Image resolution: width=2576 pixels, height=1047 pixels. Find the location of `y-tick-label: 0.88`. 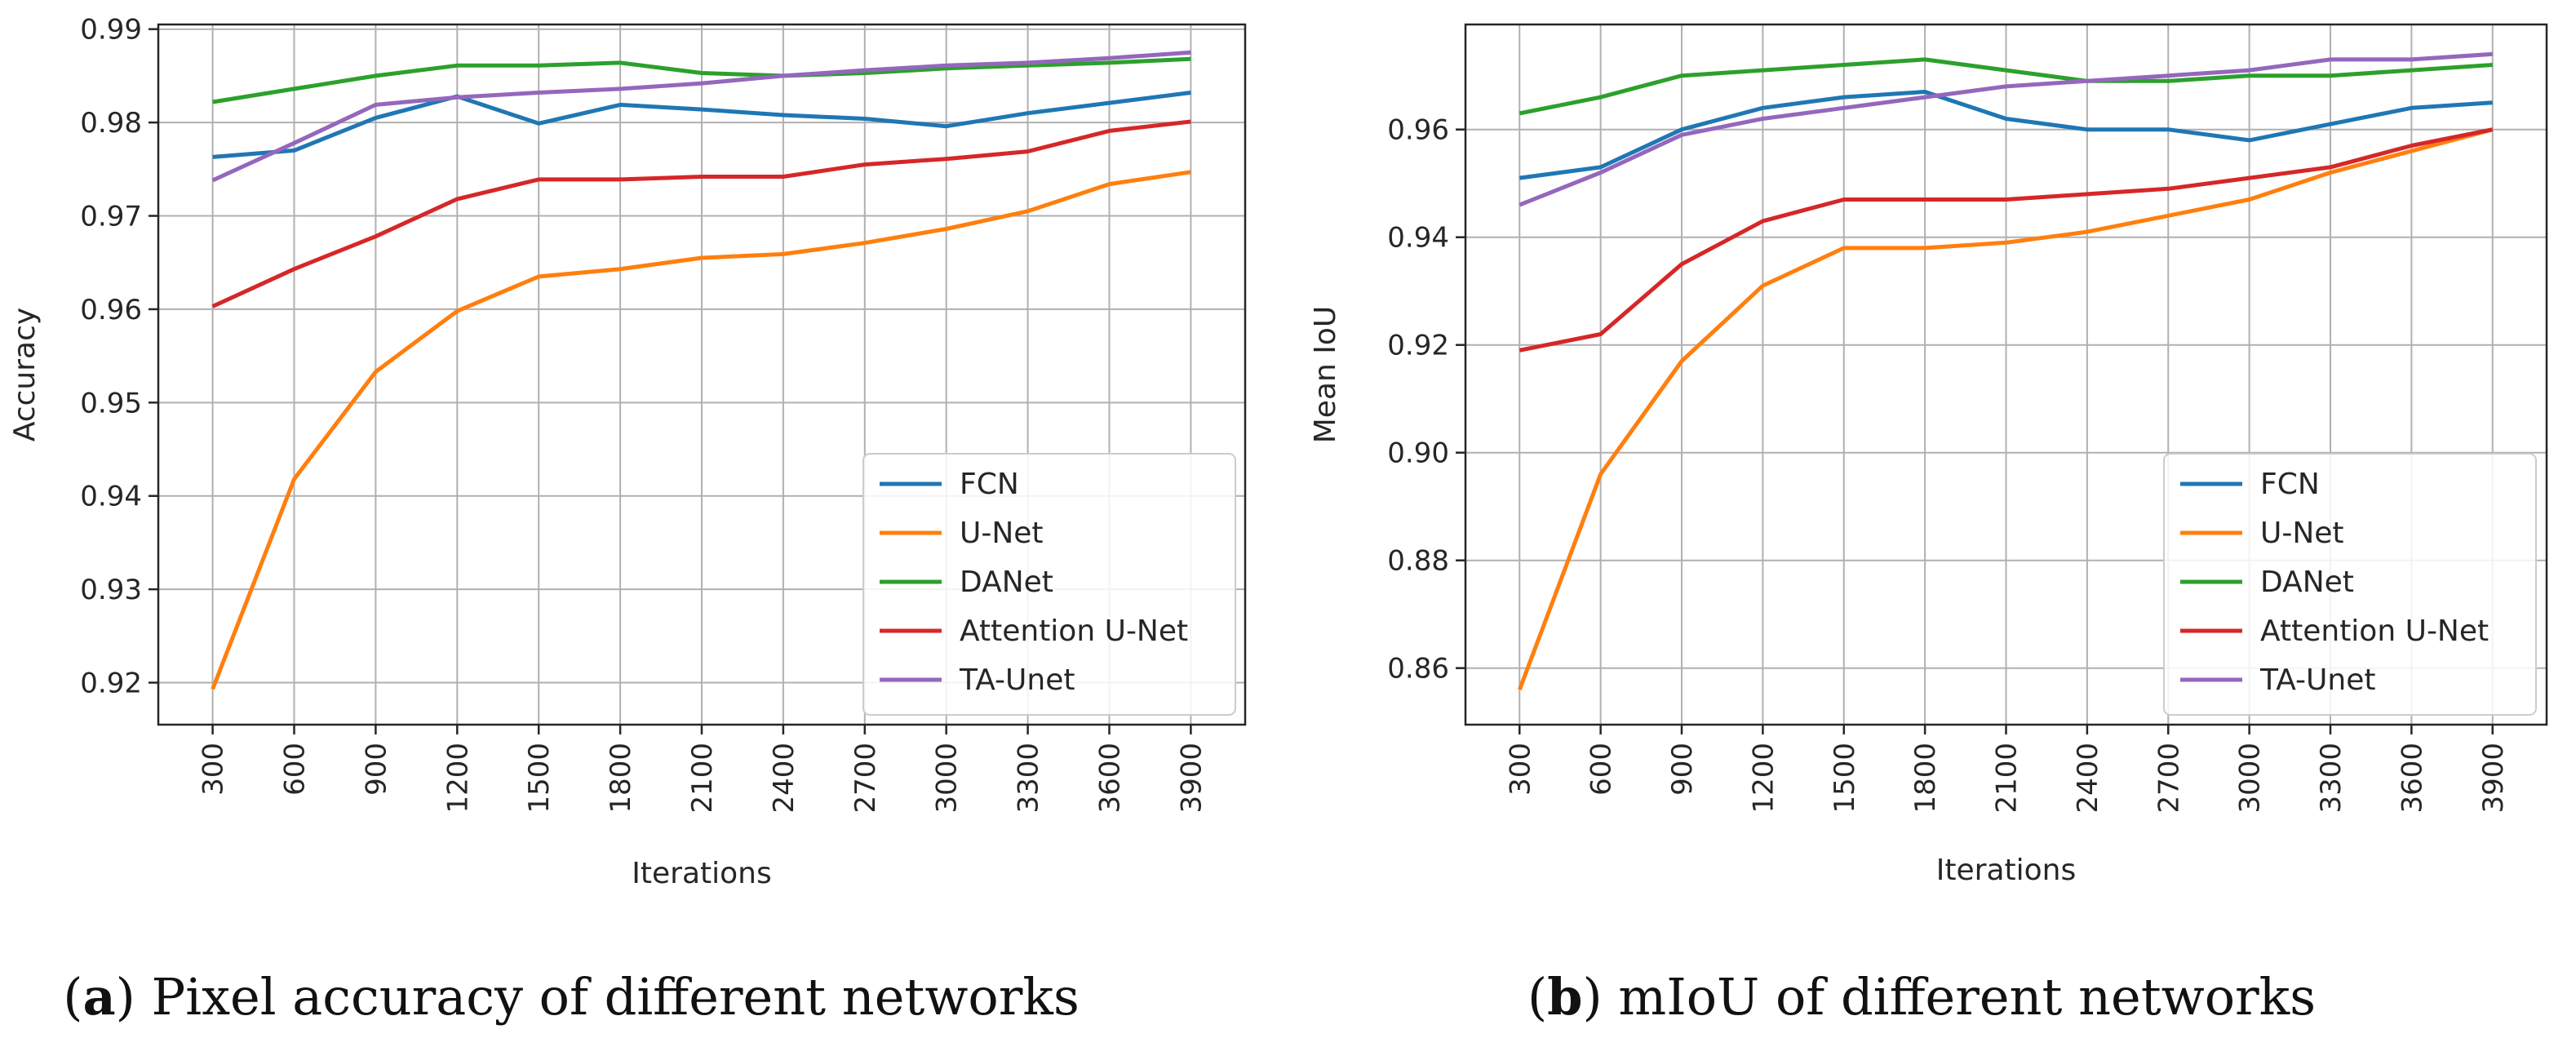

y-tick-label: 0.88 is located at coordinates (1418, 561).